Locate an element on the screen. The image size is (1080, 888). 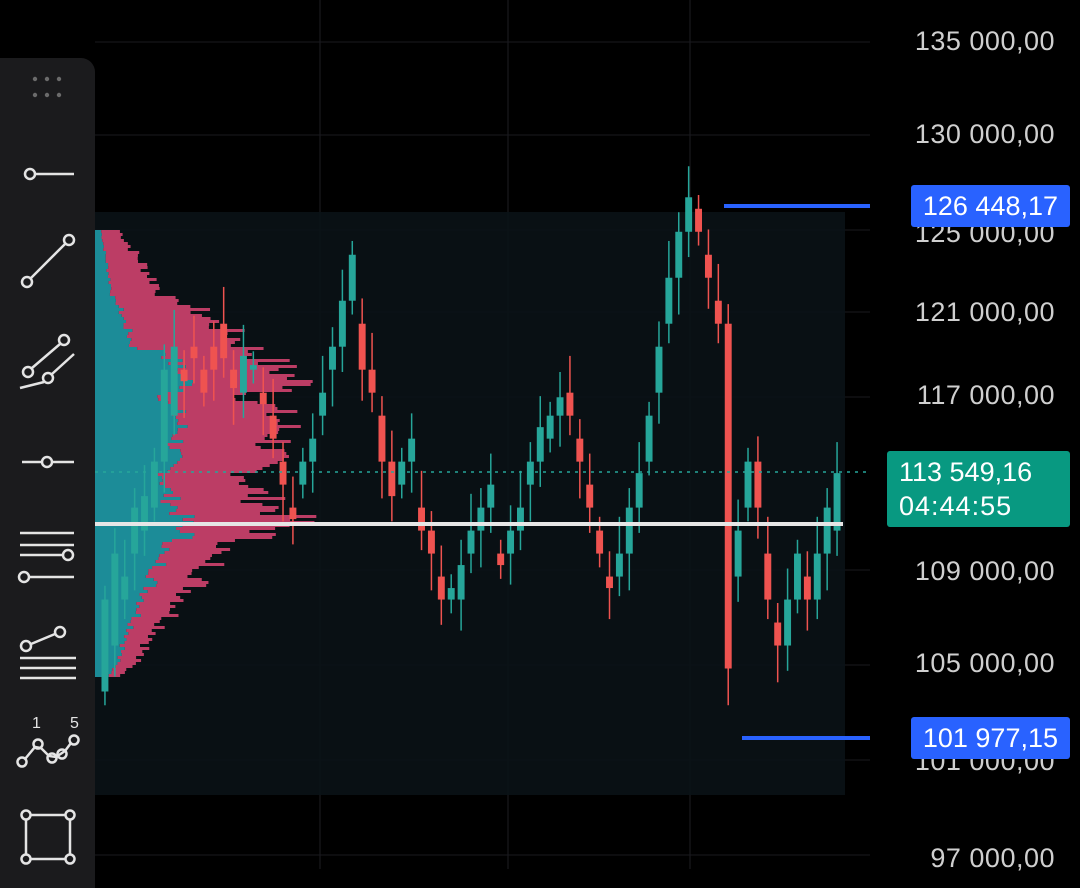
y-tick-117000: 117 000,00 is located at coordinates (985, 395).